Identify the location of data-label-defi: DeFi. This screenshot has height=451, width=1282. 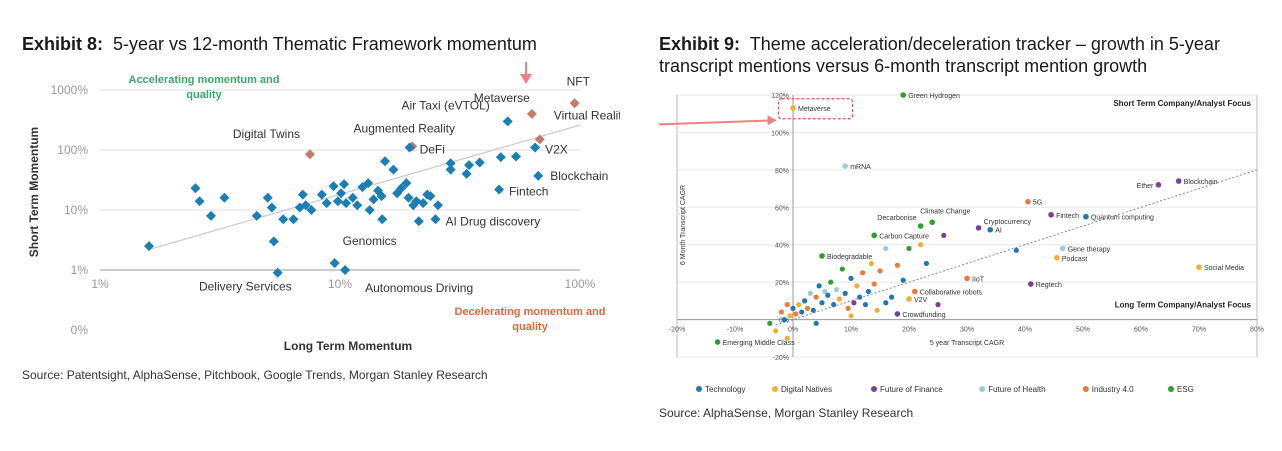
(432, 150).